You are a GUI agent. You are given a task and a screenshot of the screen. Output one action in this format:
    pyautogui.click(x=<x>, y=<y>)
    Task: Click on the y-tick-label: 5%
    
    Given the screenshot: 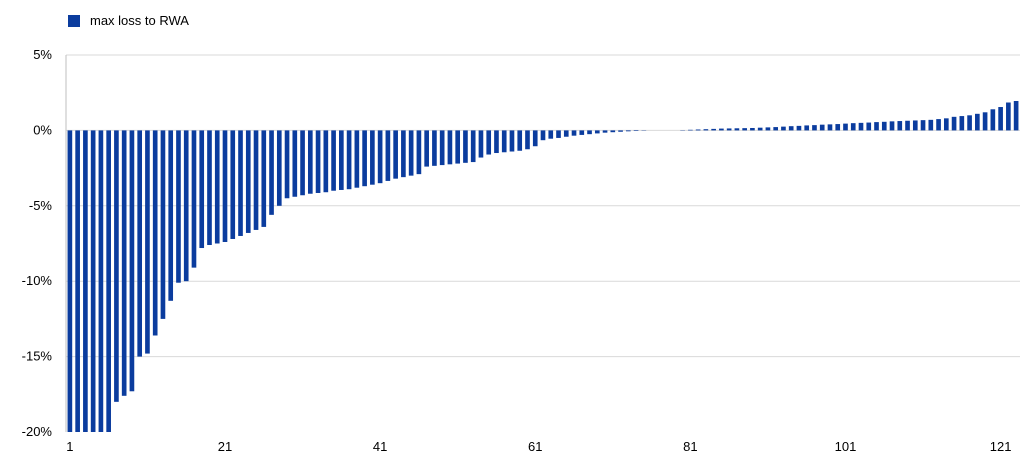 What is the action you would take?
    pyautogui.click(x=42, y=54)
    